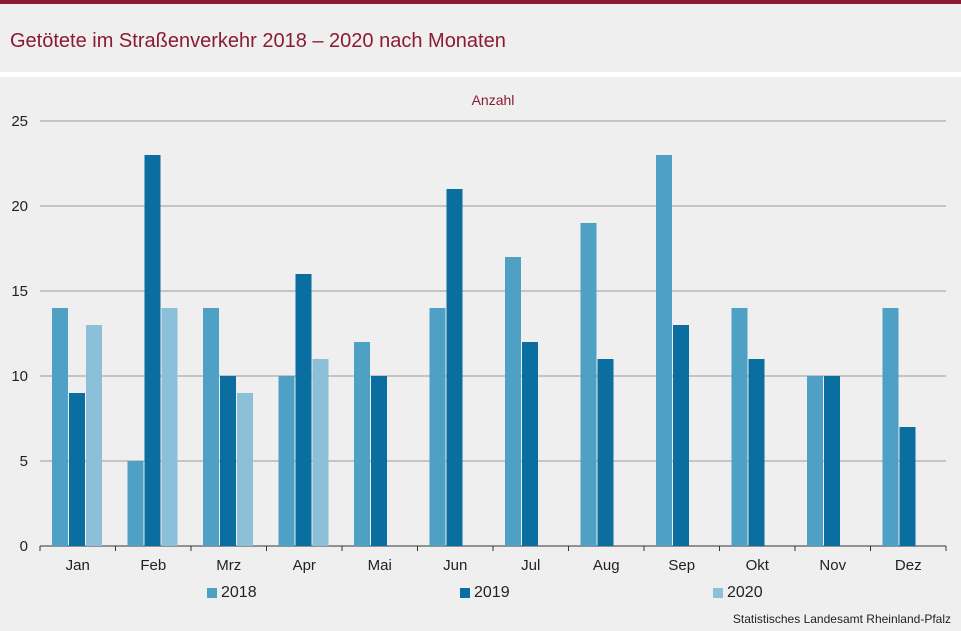 This screenshot has height=631, width=961. I want to click on legend-label-2020: 2020, so click(745, 592).